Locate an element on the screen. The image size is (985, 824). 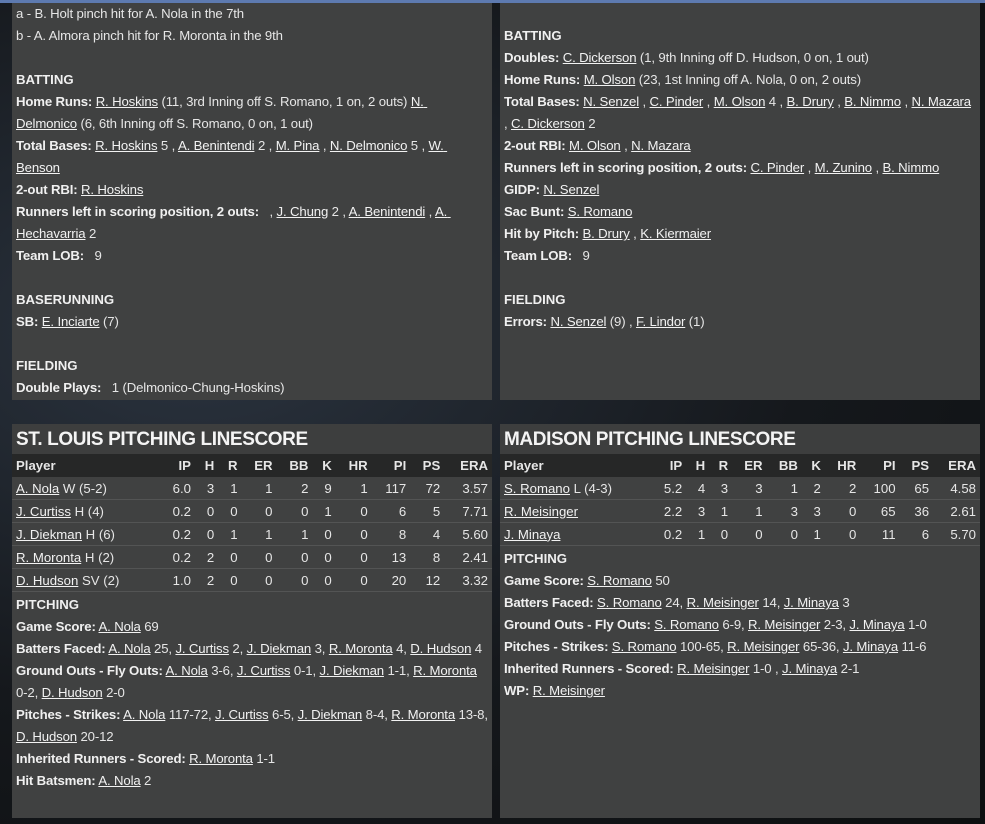
player-link: M. Pina is located at coordinates (297, 145).